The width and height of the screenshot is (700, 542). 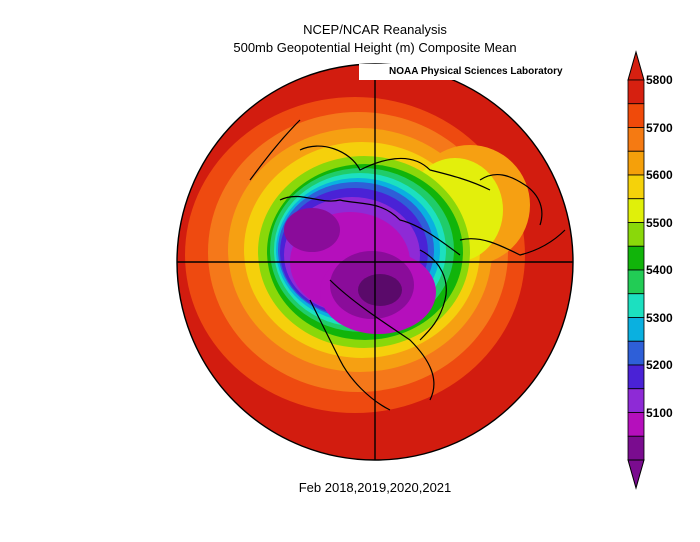 What do you see at coordinates (659, 412) in the screenshot?
I see `colorbar-tick-label: 5100` at bounding box center [659, 412].